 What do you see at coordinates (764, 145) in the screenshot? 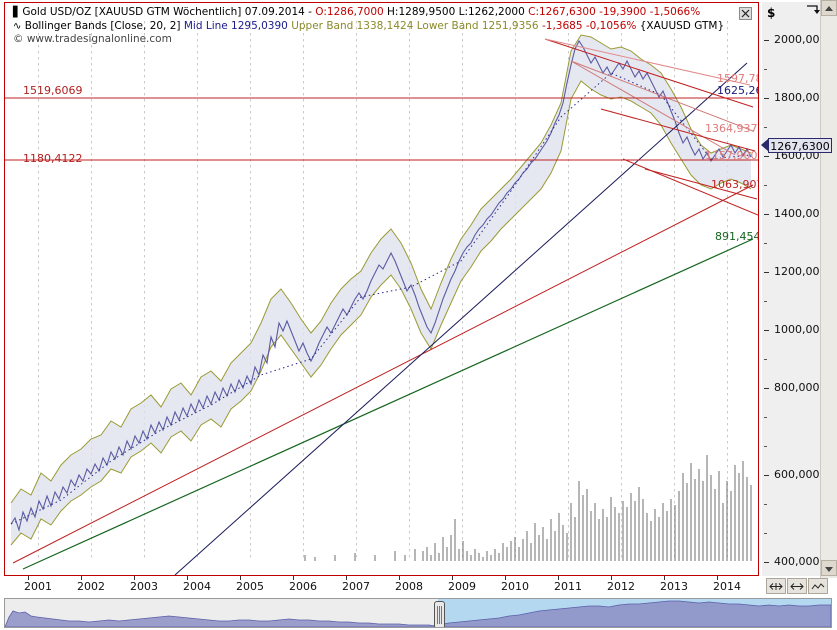
I see `price-cursor-arrow-icon` at bounding box center [764, 145].